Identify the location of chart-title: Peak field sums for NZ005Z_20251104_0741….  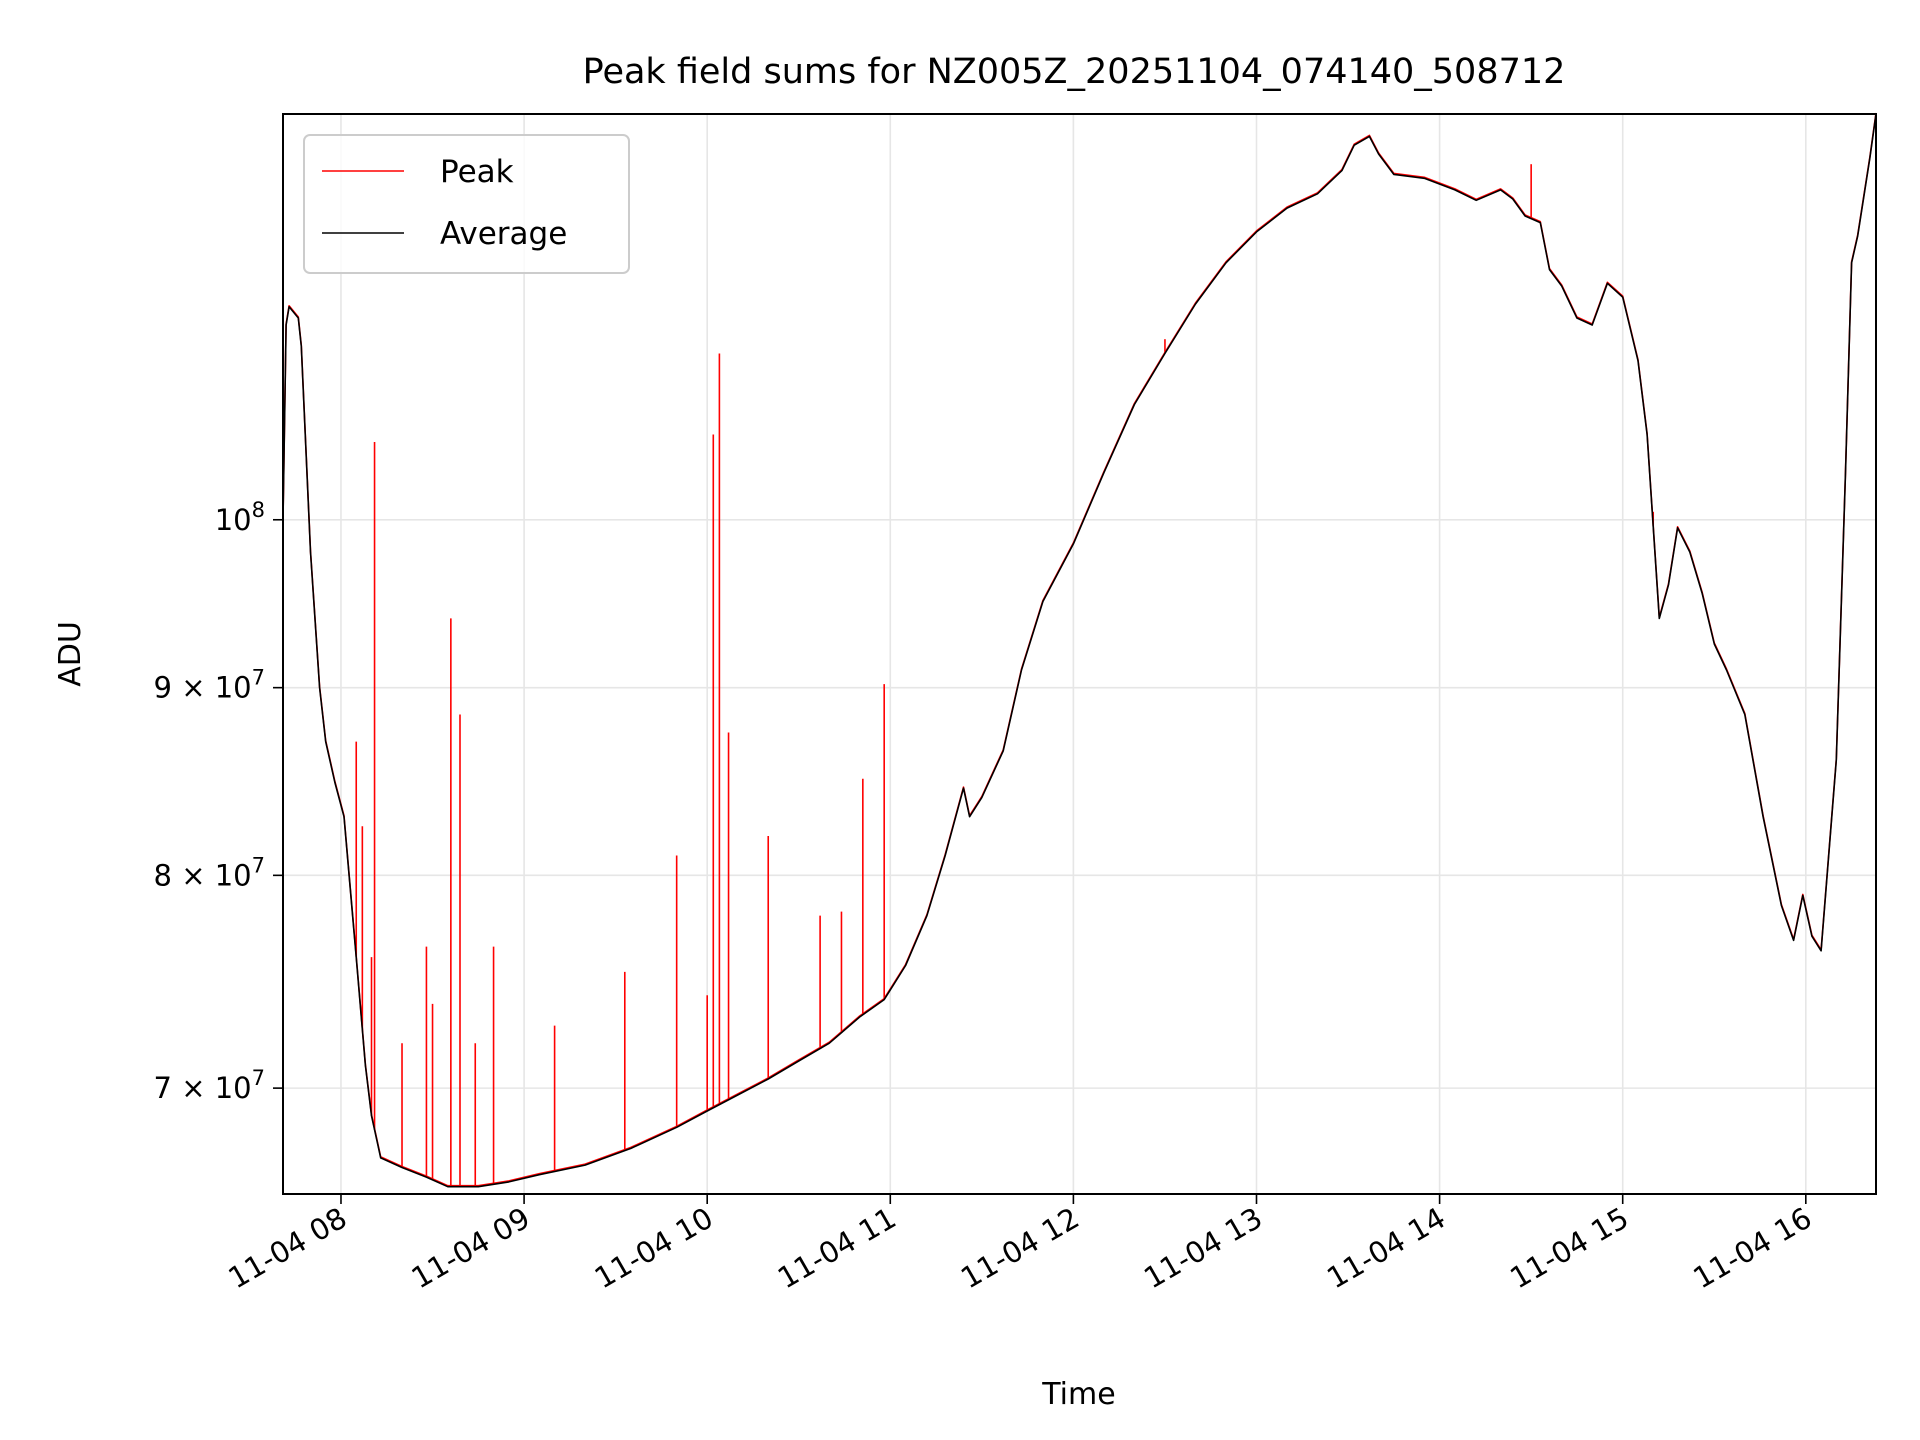
(1074, 72).